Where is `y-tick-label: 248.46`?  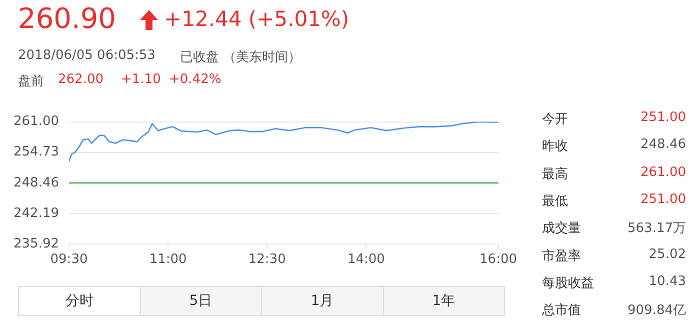 y-tick-label: 248.46 is located at coordinates (36, 182).